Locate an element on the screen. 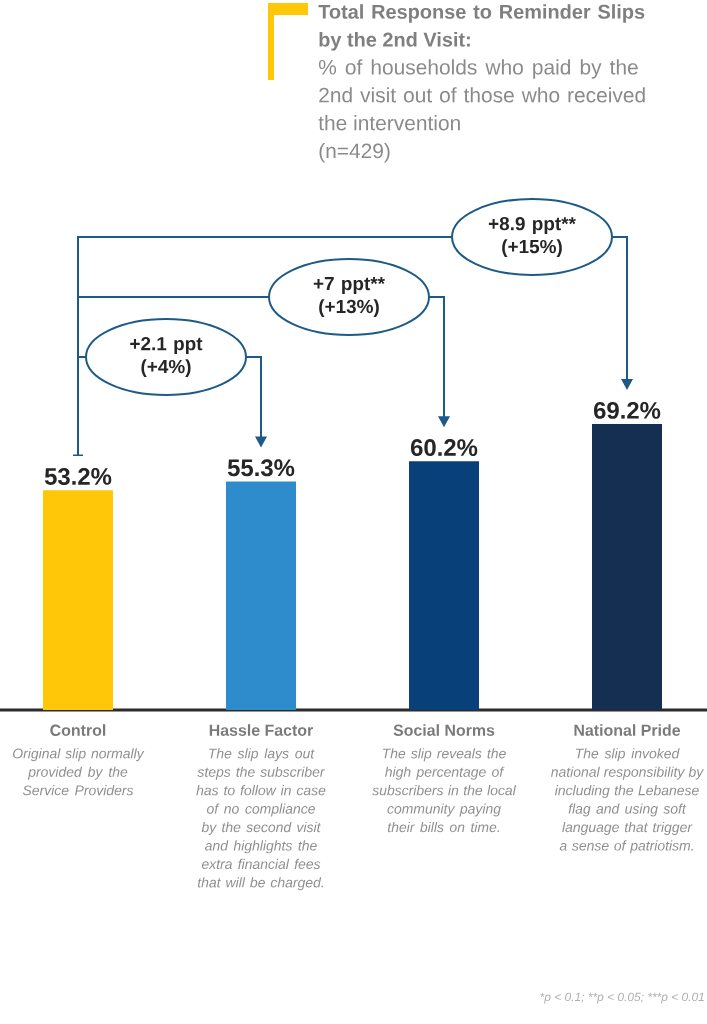 This screenshot has width=707, height=1024. text: *p < 0.1; is located at coordinates (562, 998).